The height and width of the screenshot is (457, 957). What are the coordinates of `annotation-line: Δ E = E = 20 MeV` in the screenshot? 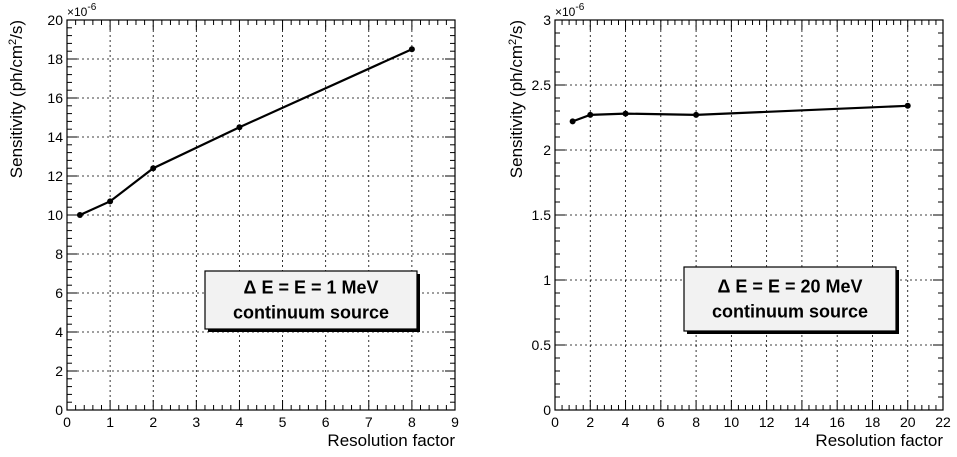 It's located at (789, 287).